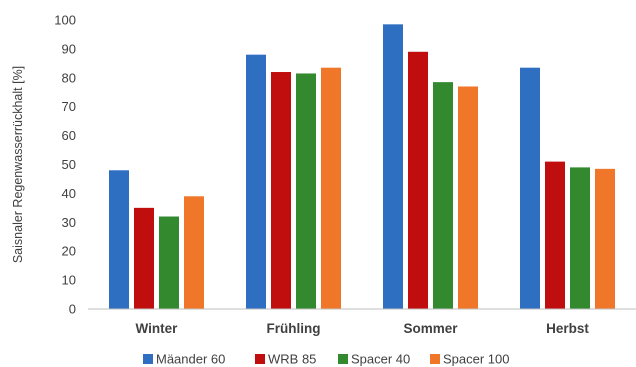 This screenshot has height=367, width=636. Describe the element at coordinates (326, 359) in the screenshot. I see `legend: Mäander 60 WRB 85 Spacer 40 Spacer 100` at that location.